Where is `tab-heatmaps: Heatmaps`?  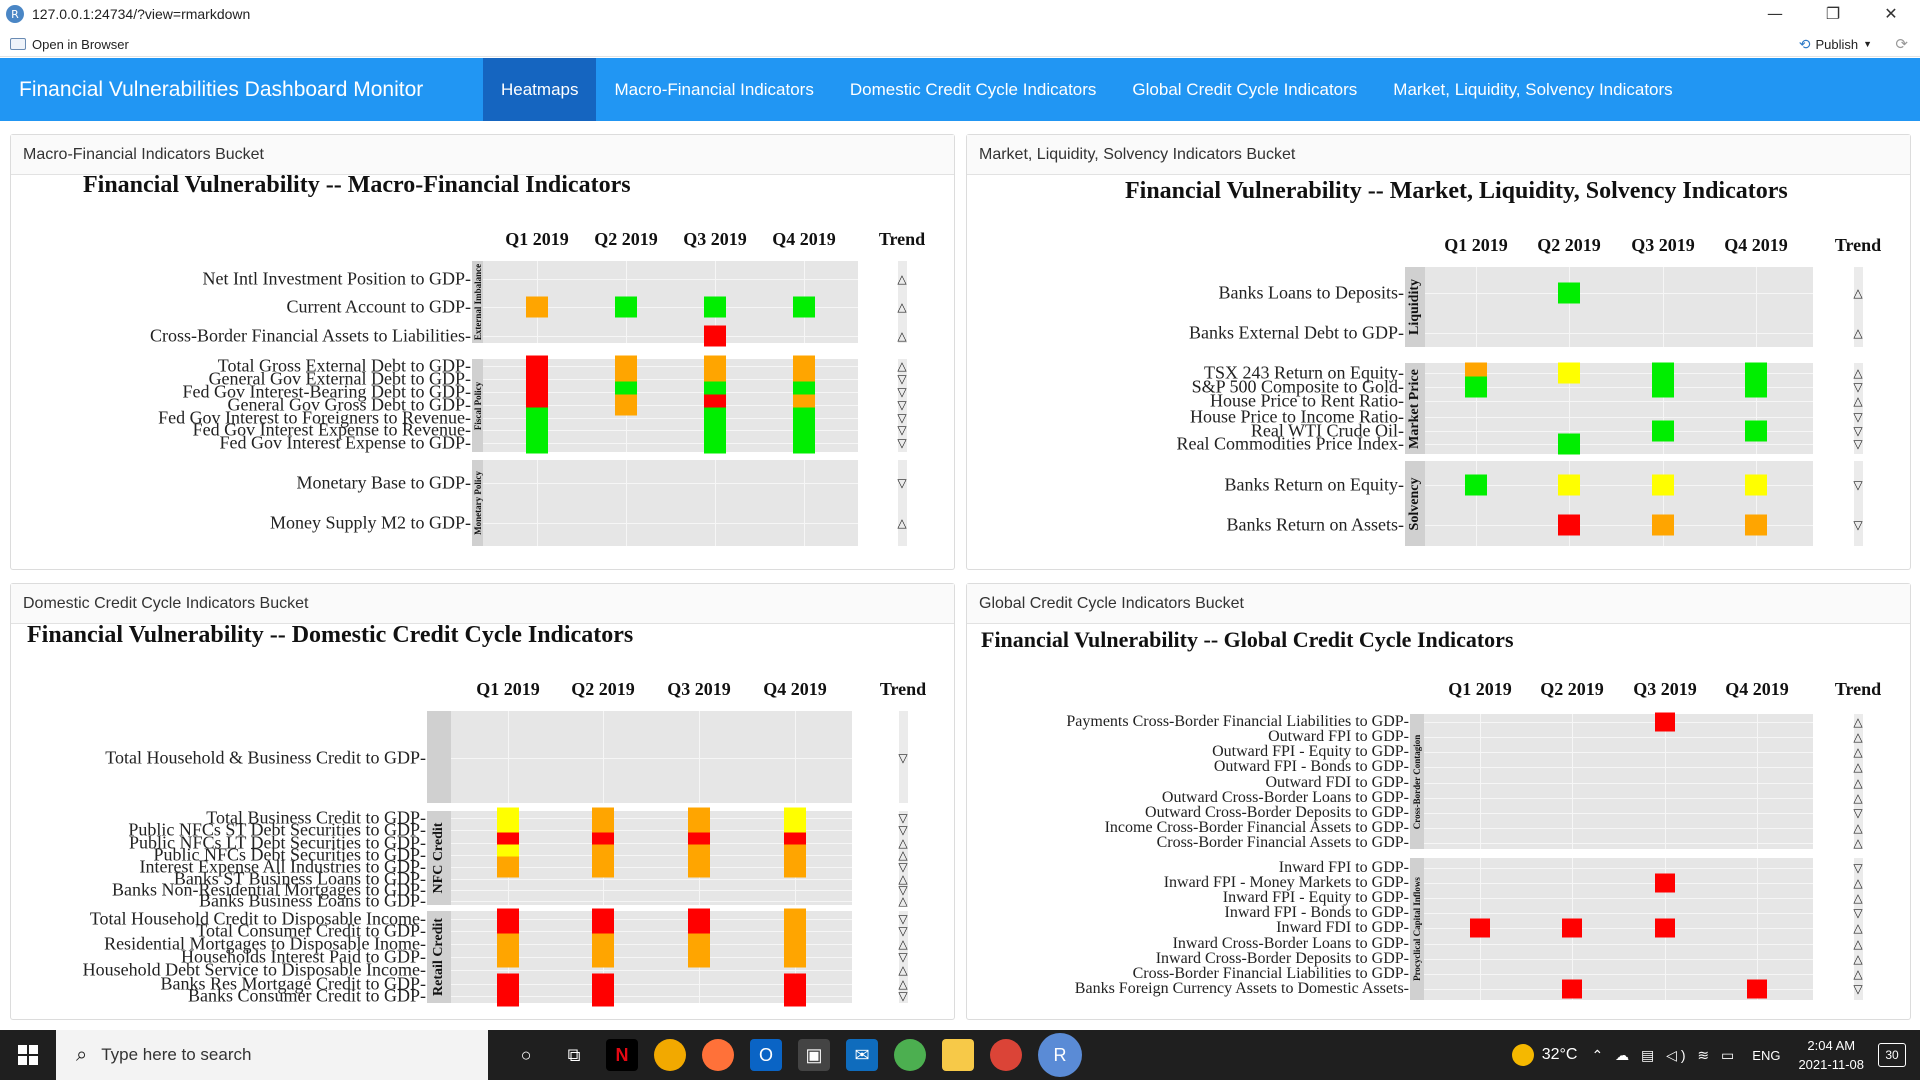
tab-heatmaps: Heatmaps is located at coordinates (540, 89).